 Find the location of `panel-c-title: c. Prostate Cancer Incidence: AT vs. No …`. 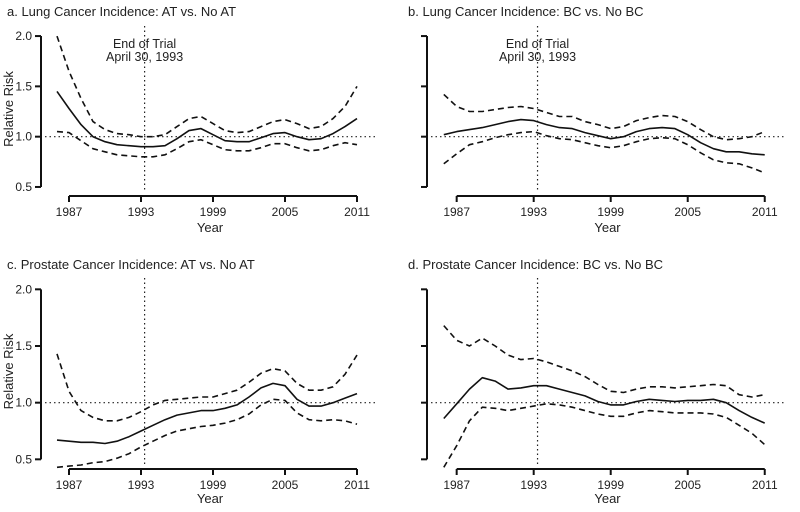

panel-c-title: c. Prostate Cancer Incidence: AT vs. No … is located at coordinates (131, 264).